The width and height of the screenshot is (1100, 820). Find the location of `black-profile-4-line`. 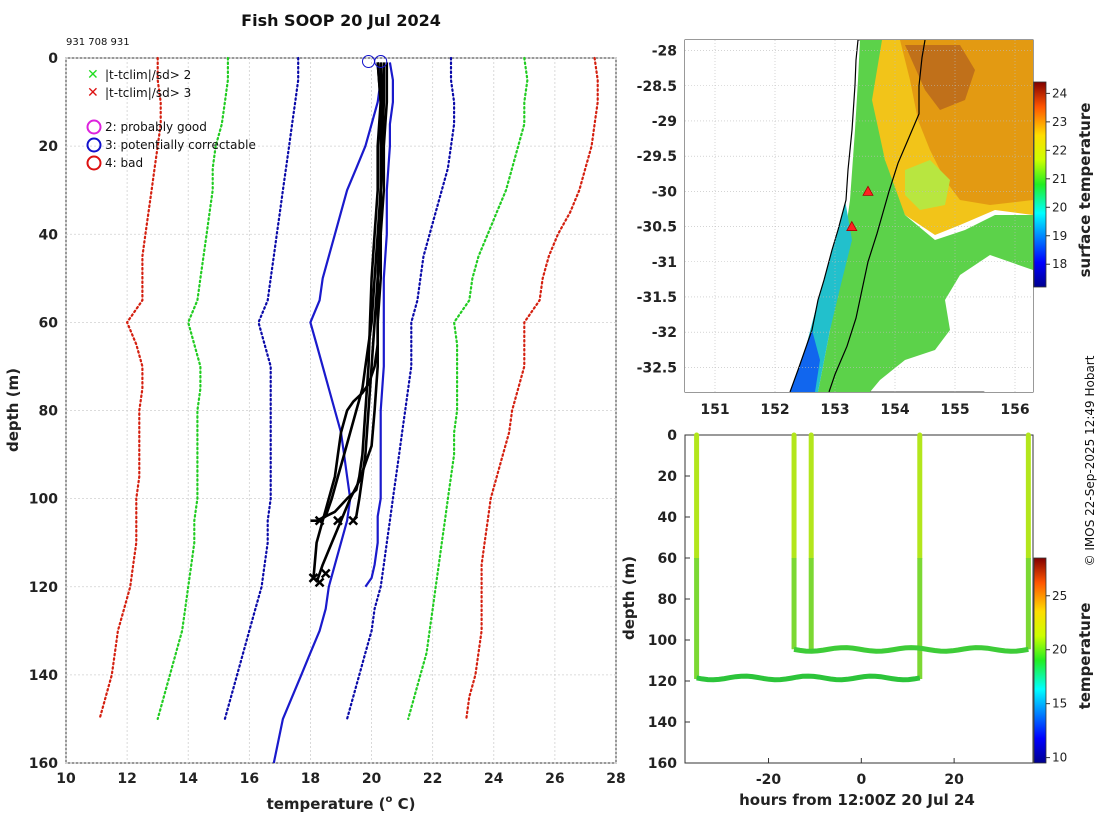

black-profile-4-line is located at coordinates (352, 322).